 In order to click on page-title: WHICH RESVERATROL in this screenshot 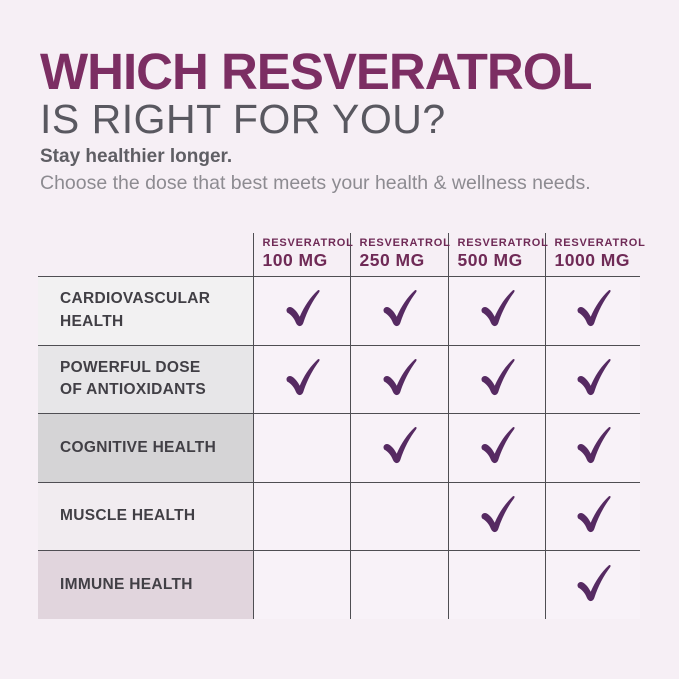, I will do `click(316, 71)`.